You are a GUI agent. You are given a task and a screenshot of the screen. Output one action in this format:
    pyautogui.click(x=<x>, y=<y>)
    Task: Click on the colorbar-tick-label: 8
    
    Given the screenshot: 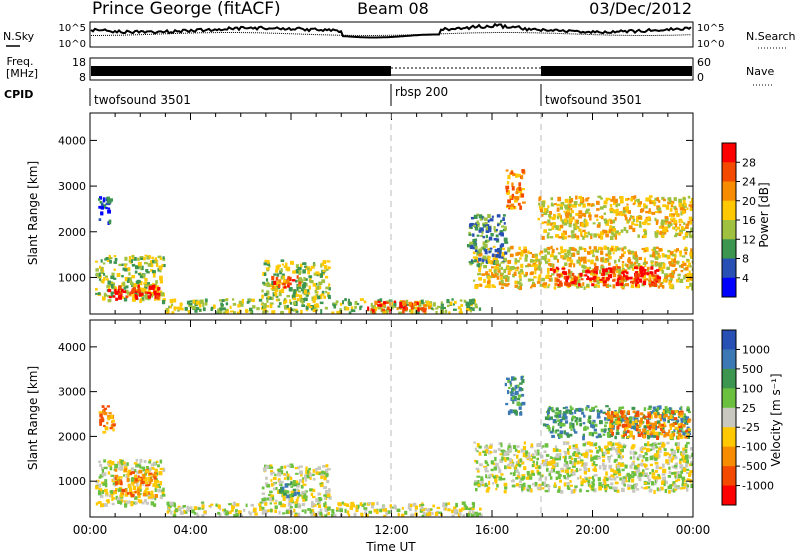 What is the action you would take?
    pyautogui.click(x=745, y=259)
    